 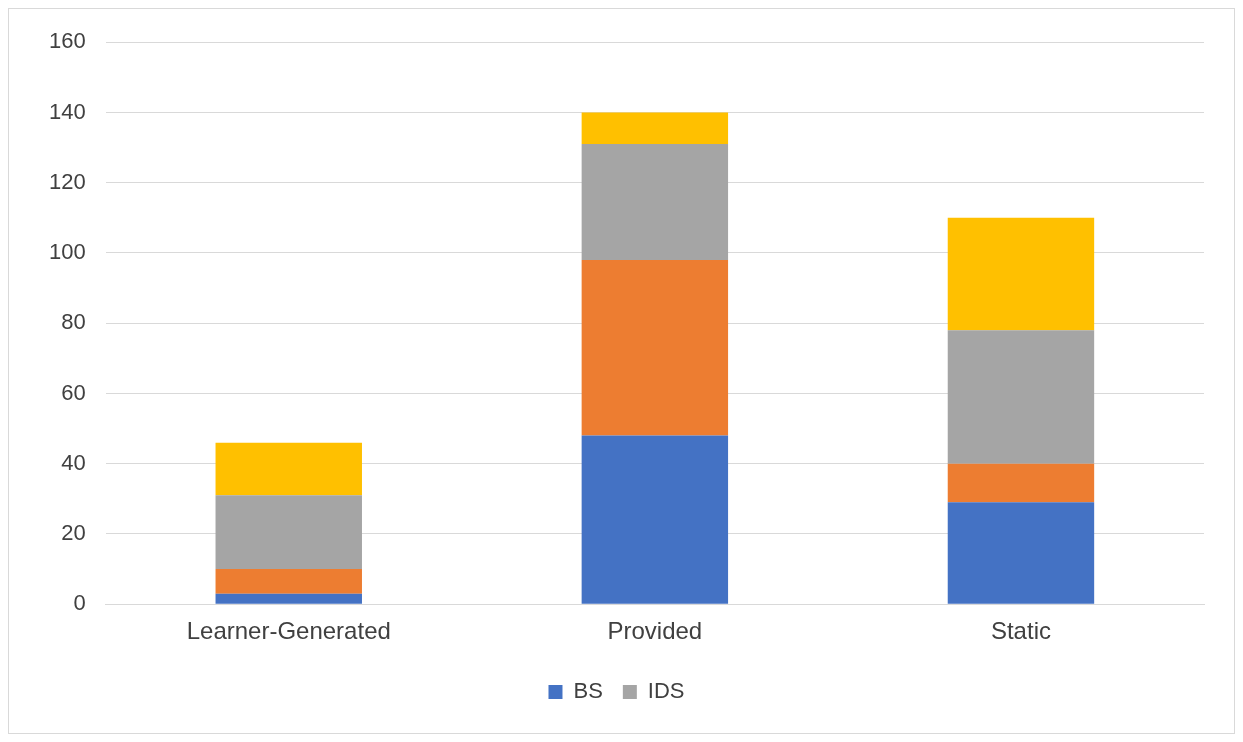 I want to click on y-tick-label: 40, so click(x=73, y=462).